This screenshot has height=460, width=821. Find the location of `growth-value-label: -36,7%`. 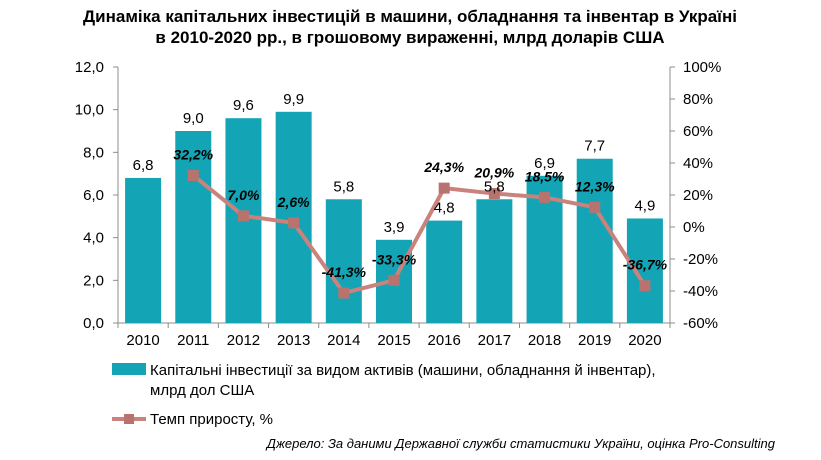

growth-value-label: -36,7% is located at coordinates (645, 265).